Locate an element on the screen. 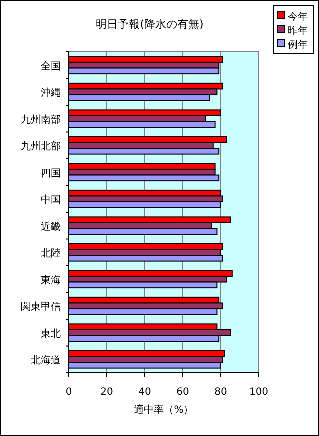 Image resolution: width=319 pixels, height=436 pixels. x-axis-title: 適中率（%） is located at coordinates (164, 410).